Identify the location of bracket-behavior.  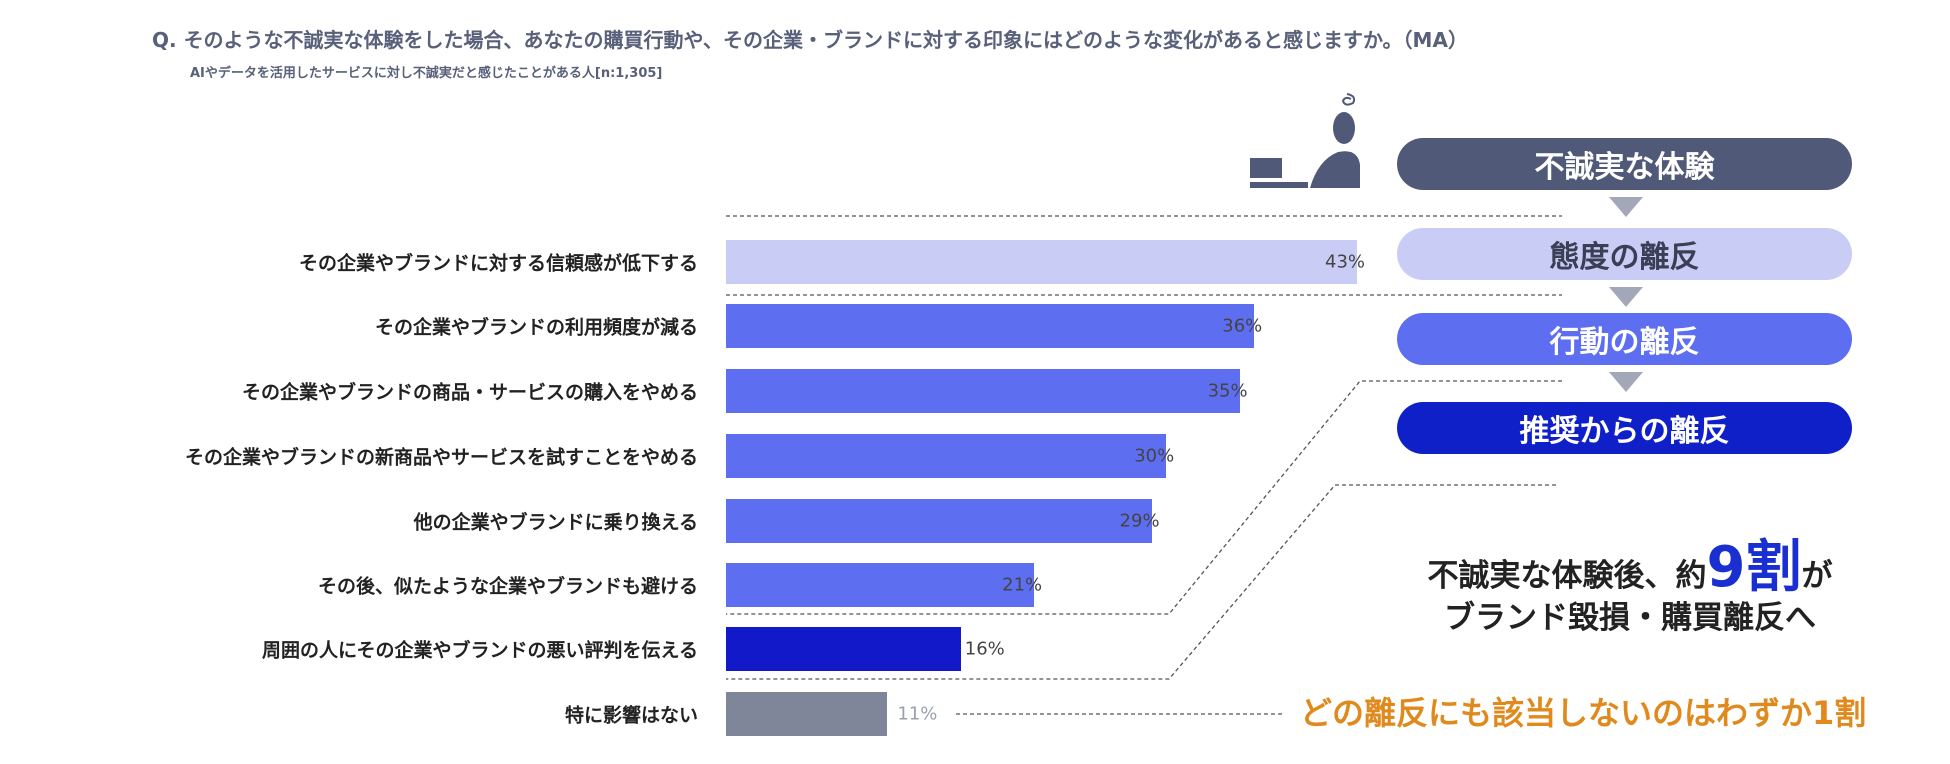
(1144, 497).